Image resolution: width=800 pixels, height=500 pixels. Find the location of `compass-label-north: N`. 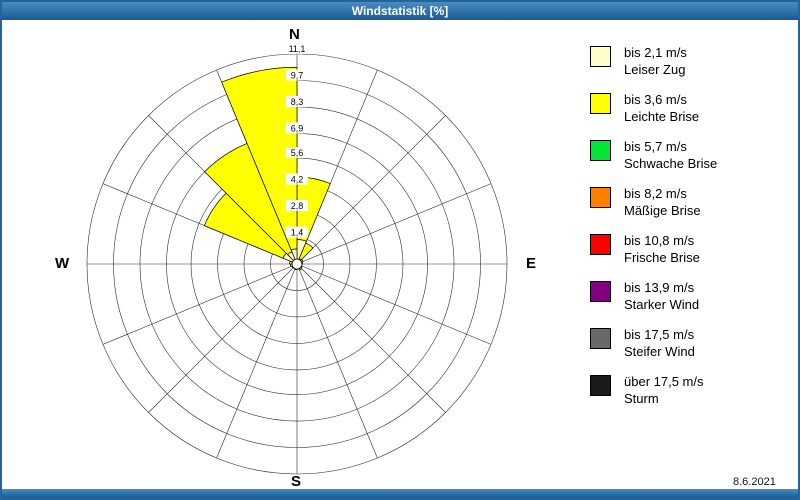

compass-label-north: N is located at coordinates (294, 34).